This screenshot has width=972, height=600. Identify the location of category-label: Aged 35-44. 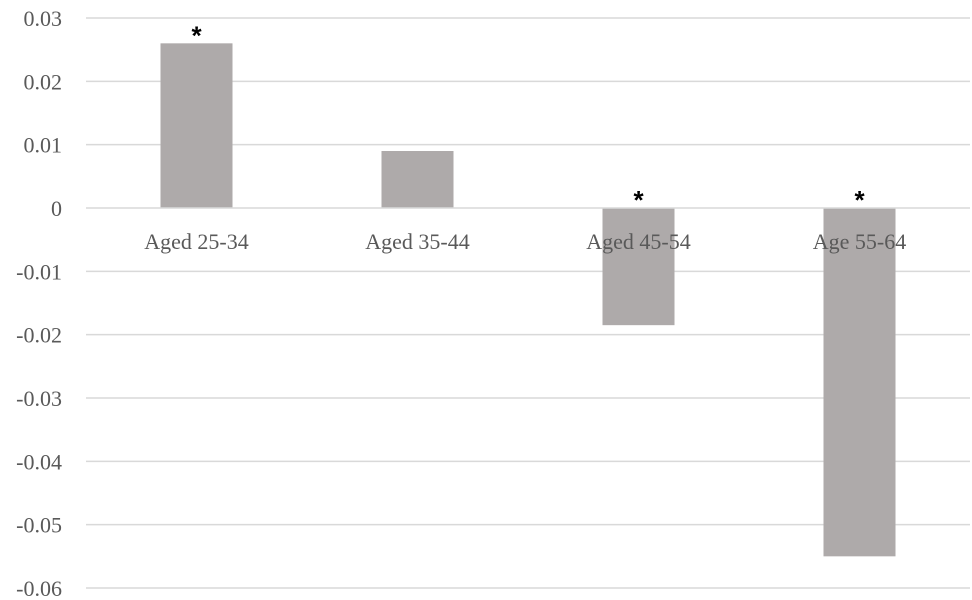
(417, 241).